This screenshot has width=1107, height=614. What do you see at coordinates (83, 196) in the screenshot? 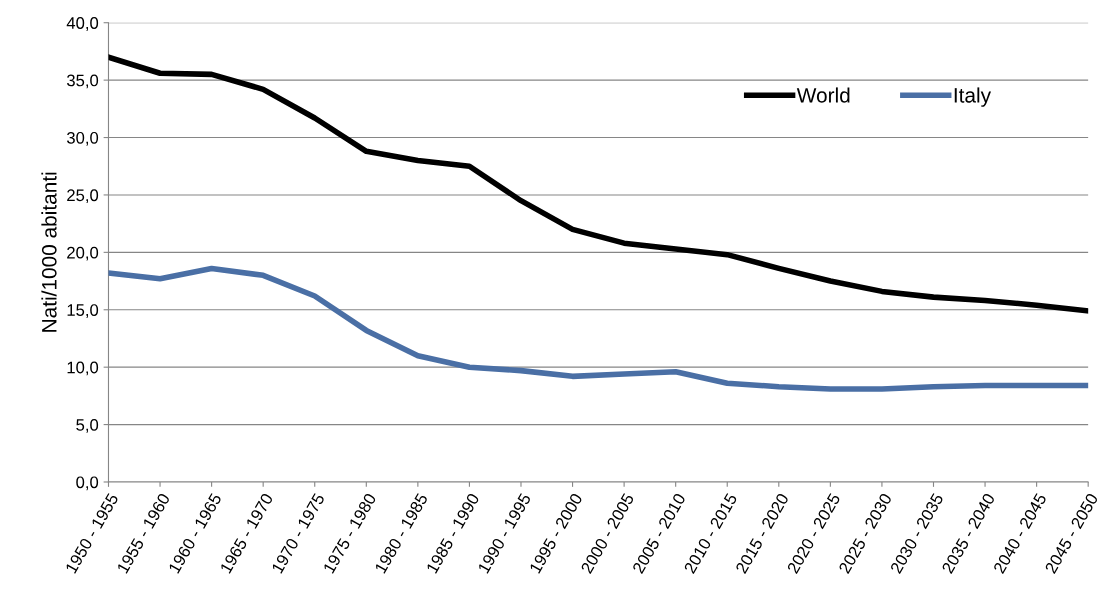
I see `y-tick-label: 25,0` at bounding box center [83, 196].